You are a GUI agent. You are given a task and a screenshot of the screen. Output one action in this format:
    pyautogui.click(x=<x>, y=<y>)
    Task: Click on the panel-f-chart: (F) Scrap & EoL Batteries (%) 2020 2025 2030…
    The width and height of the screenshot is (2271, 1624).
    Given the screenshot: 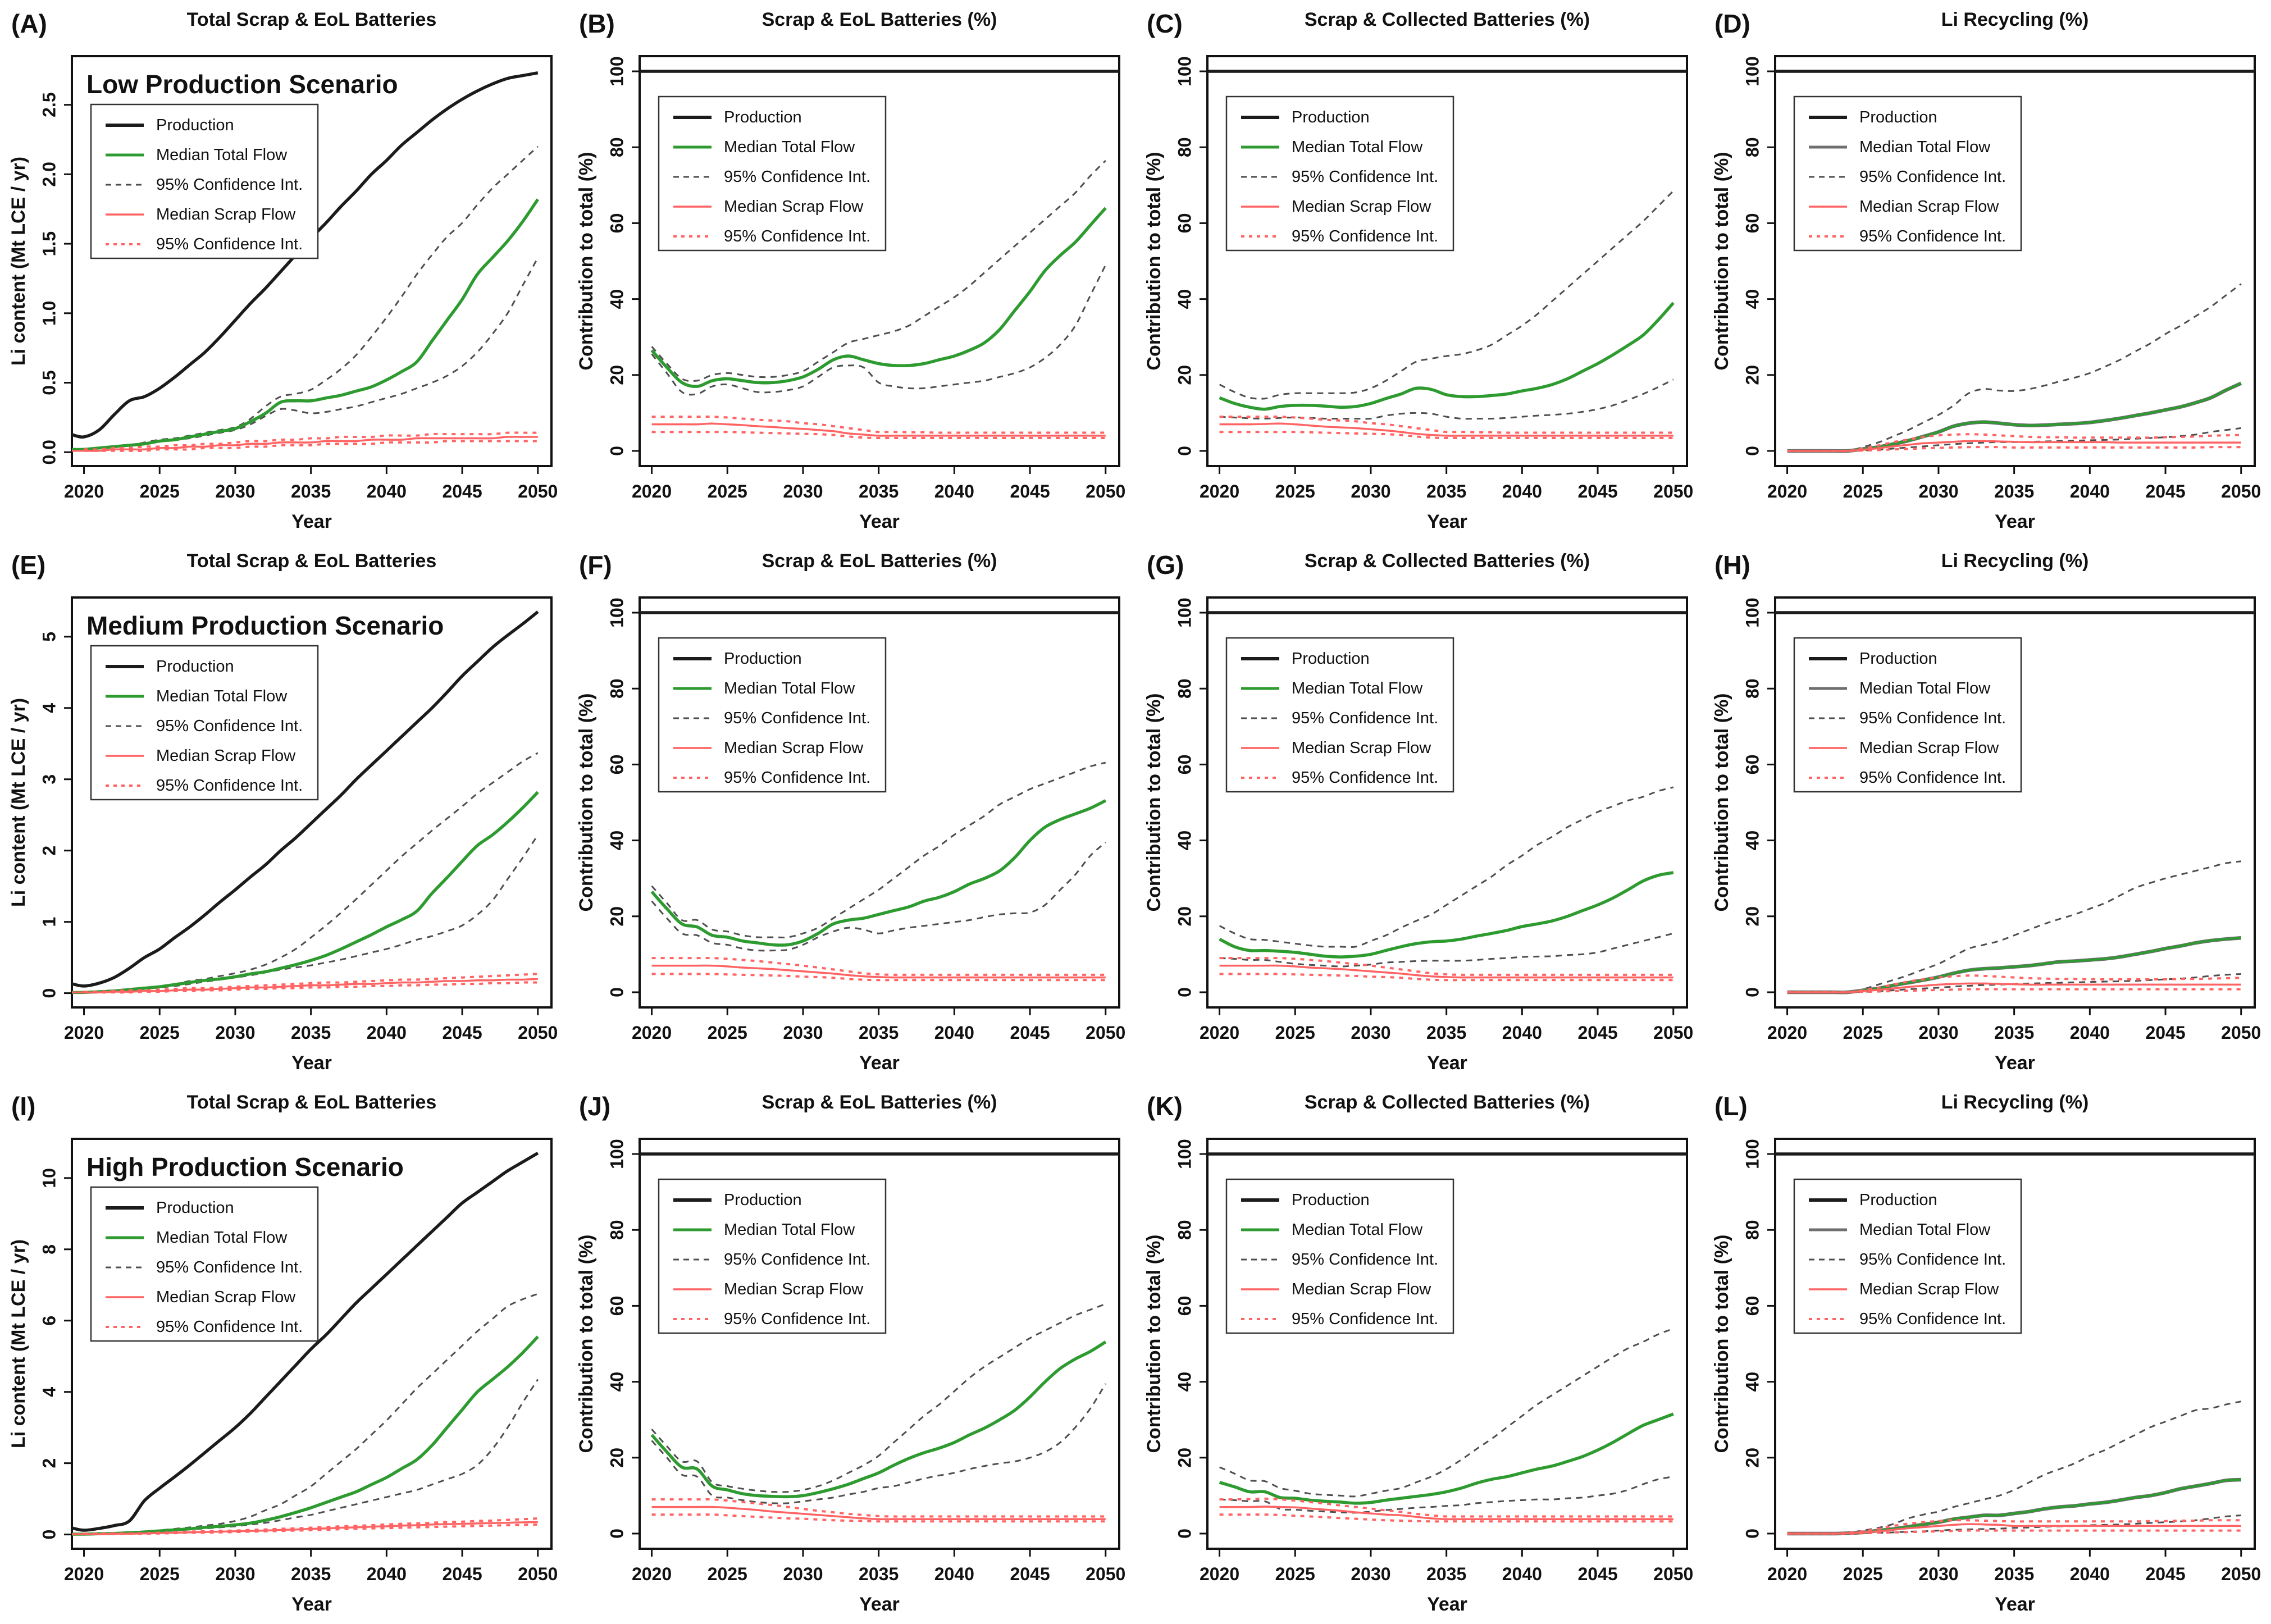 What is the action you would take?
    pyautogui.click(x=851, y=812)
    